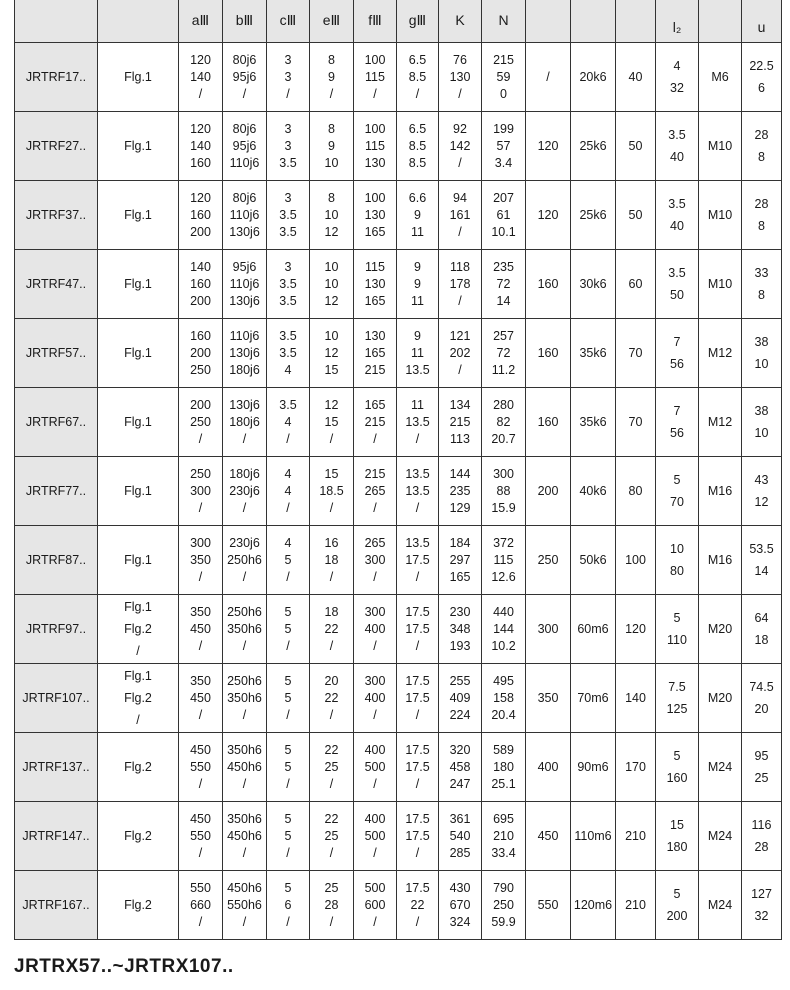  Describe the element at coordinates (460, 542) in the screenshot. I see `cell-value: 184` at that location.